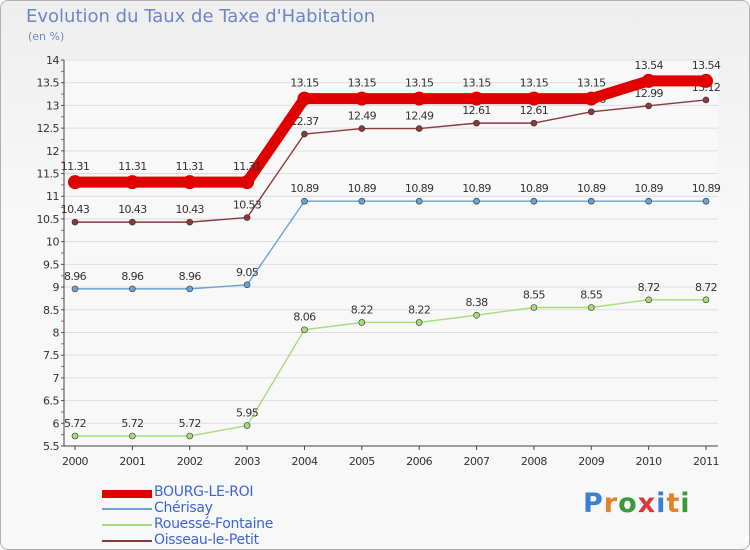 The width and height of the screenshot is (750, 550). What do you see at coordinates (706, 461) in the screenshot?
I see `x-tick-label: 2011` at bounding box center [706, 461].